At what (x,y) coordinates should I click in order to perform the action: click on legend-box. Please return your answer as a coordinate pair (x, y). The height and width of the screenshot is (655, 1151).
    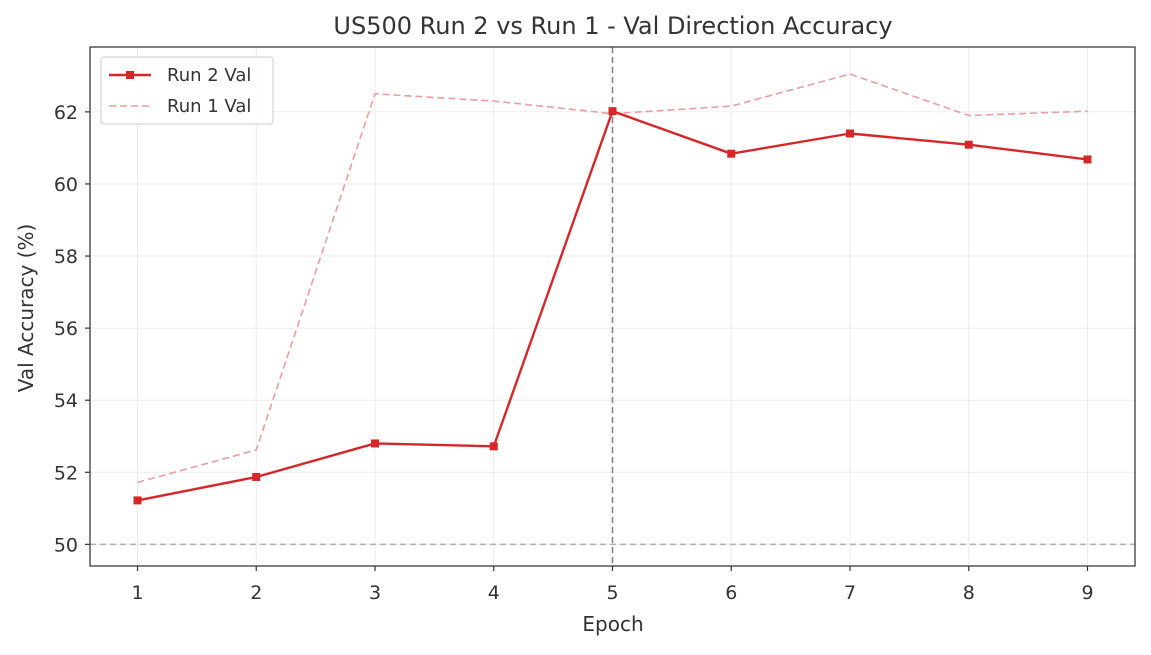
    Looking at the image, I should click on (187, 90).